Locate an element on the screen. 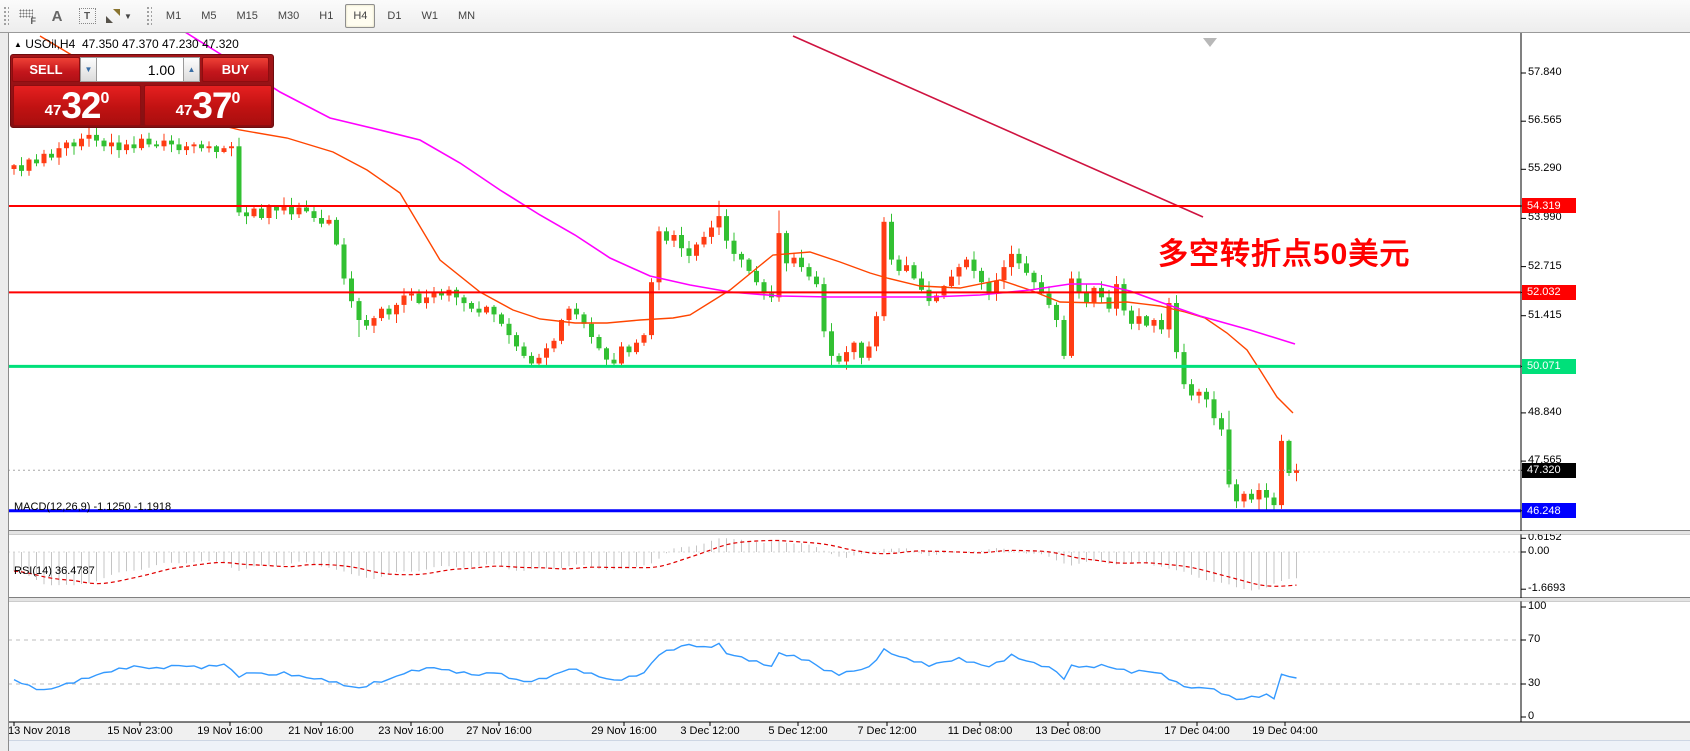 This screenshot has width=1690, height=751. text-tool-icon: T is located at coordinates (87, 16).